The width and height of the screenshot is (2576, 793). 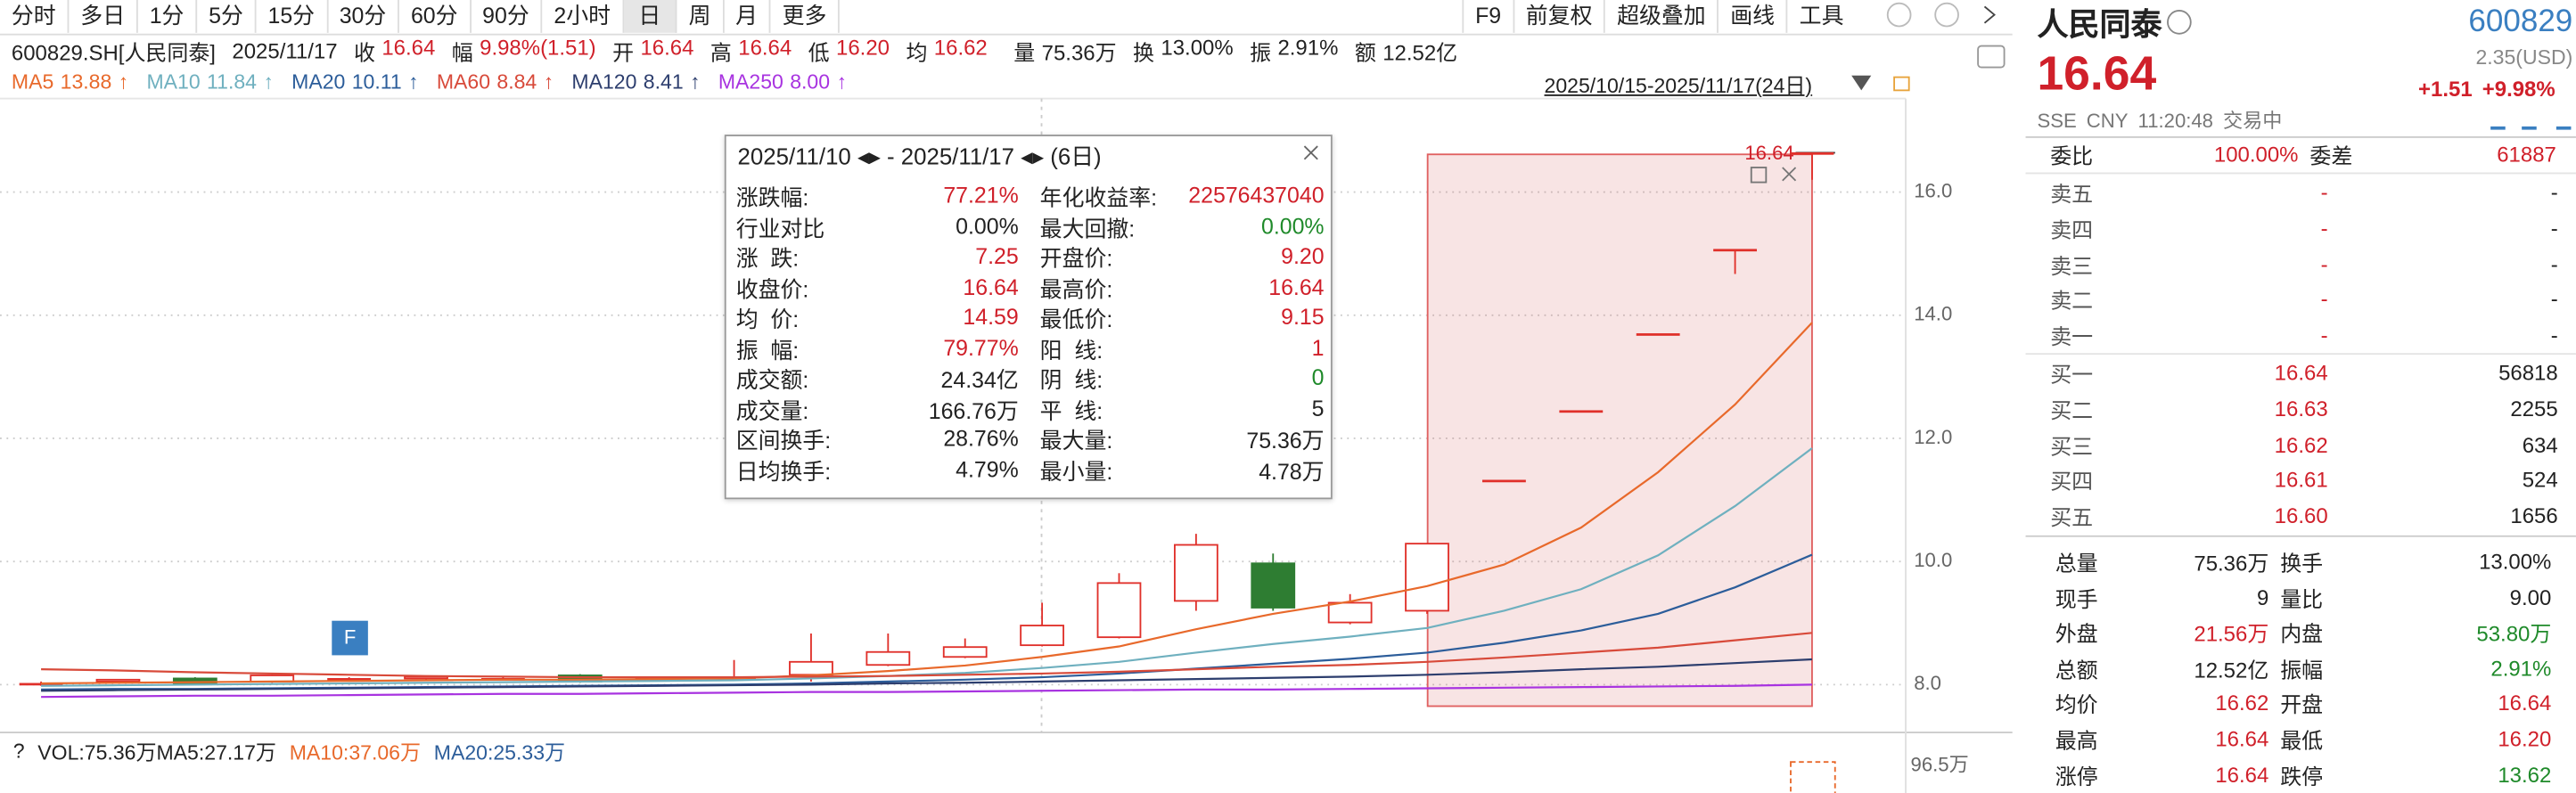 What do you see at coordinates (1076, 259) in the screenshot?
I see `info-label: 开盘价:` at bounding box center [1076, 259].